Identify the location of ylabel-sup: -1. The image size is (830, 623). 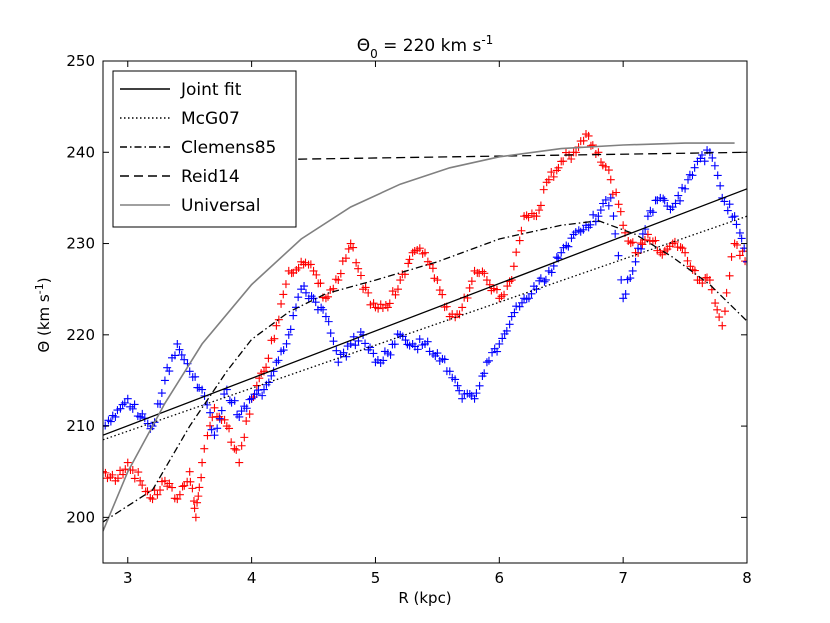
(39, 288).